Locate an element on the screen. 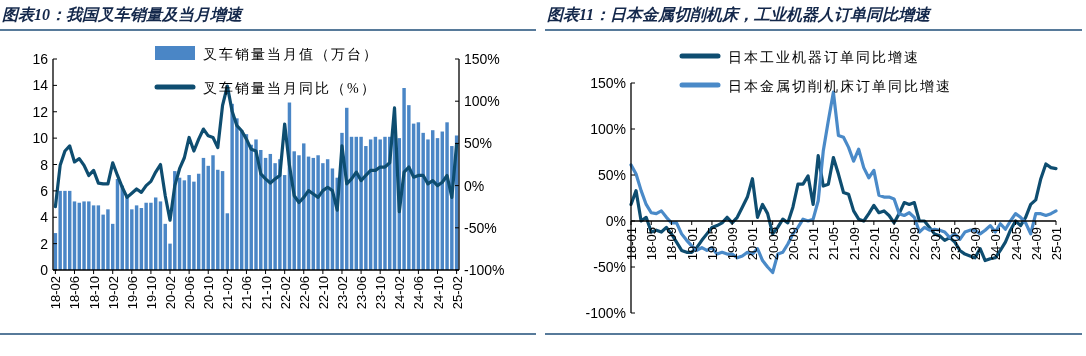 This screenshot has height=356, width=1086. y2-tick-label: 0% is located at coordinates (474, 185).